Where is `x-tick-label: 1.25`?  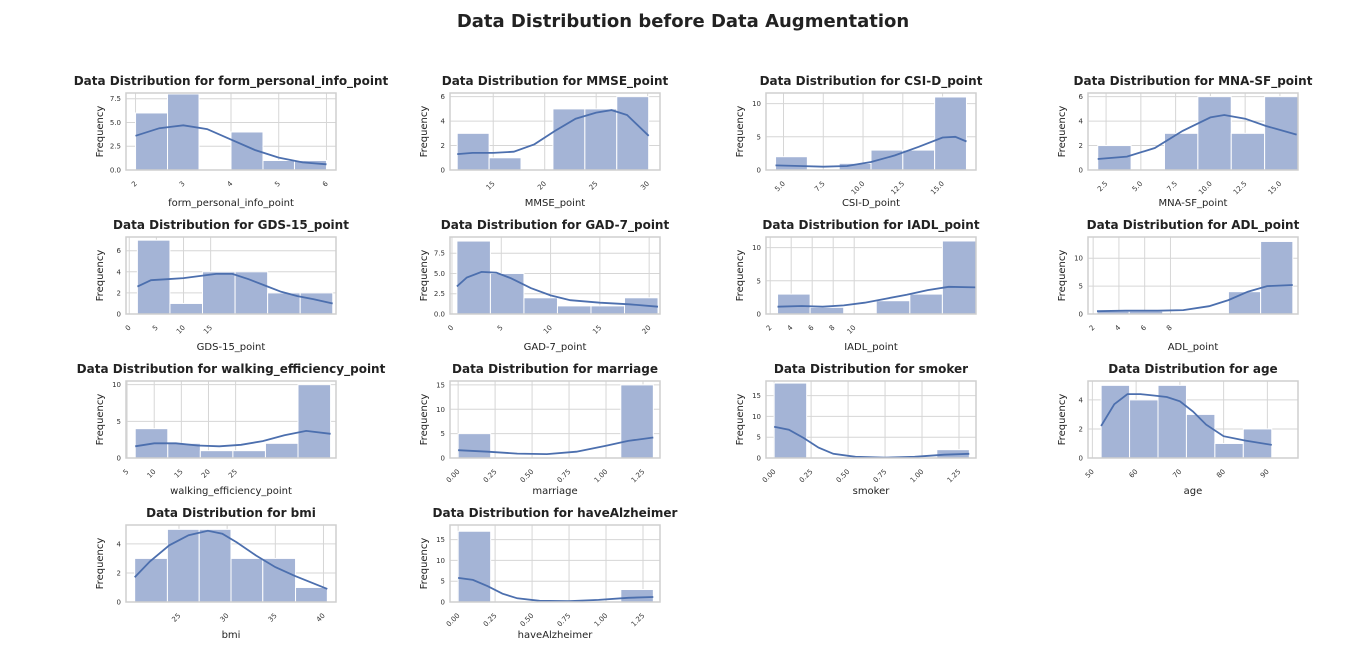
x-tick-label: 1.25 is located at coordinates (638, 476).